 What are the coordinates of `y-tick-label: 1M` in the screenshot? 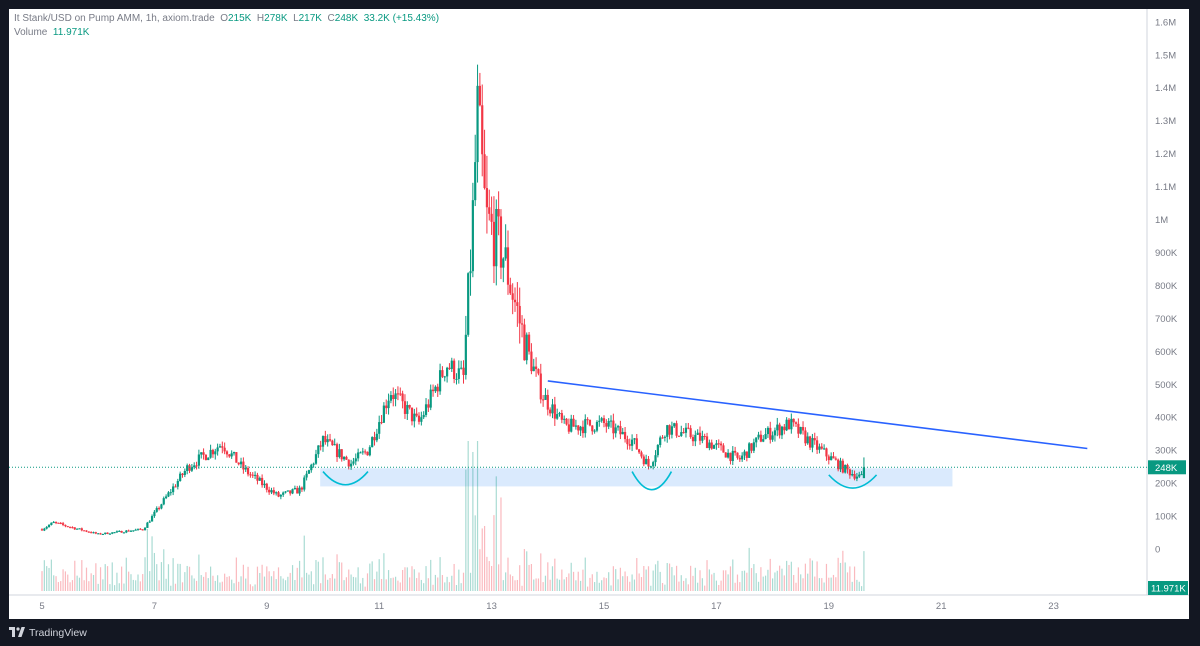 It's located at (1161, 220).